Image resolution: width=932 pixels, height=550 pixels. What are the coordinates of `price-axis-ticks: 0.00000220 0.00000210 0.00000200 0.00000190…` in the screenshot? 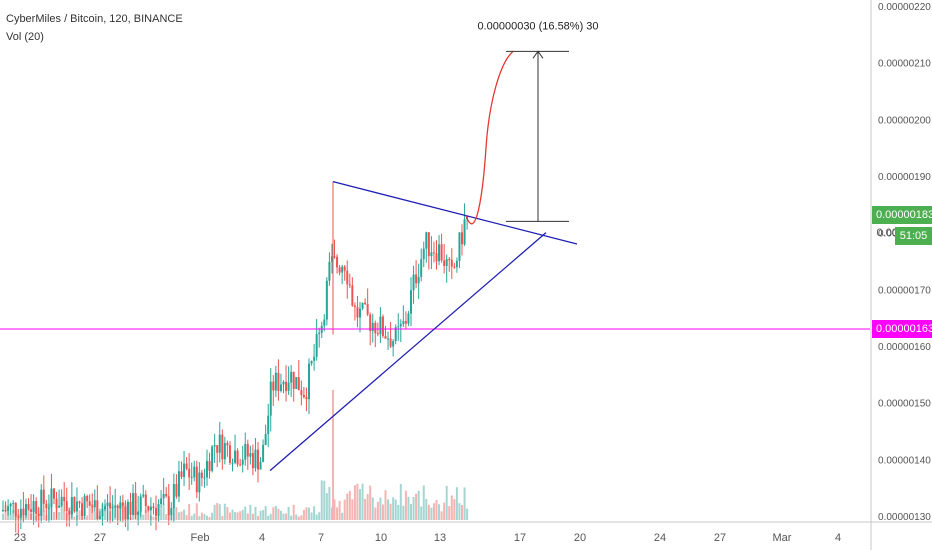 It's located at (904, 262).